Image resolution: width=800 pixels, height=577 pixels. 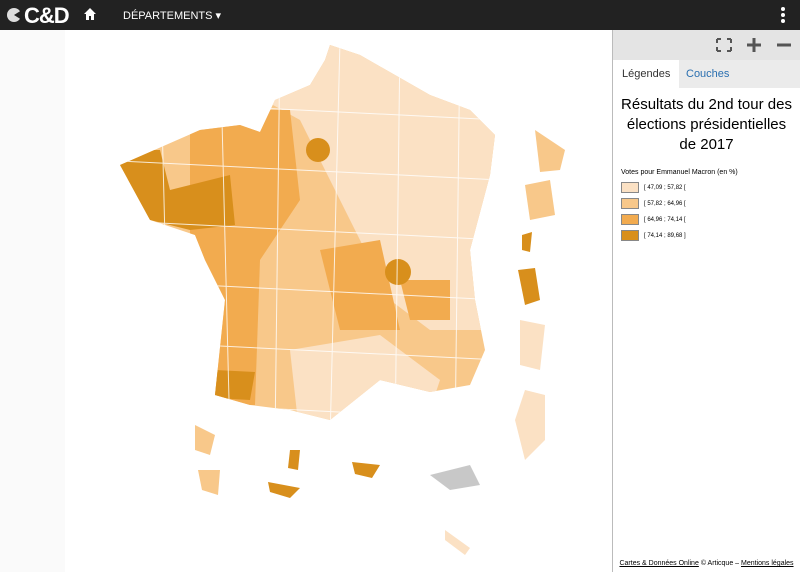 I want to click on legend-item: [ 57,82 ; 64,96 [, so click(x=710, y=203).